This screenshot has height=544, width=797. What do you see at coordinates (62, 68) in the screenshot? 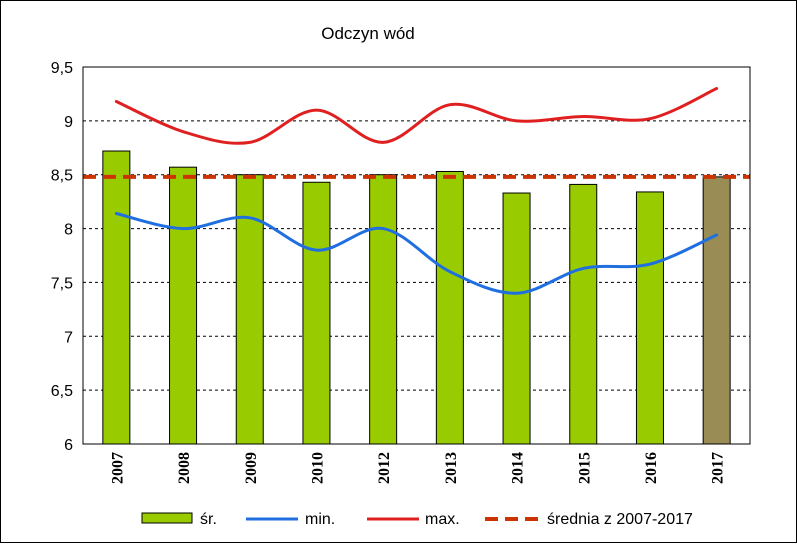
I see `y-tick-label: 9,5` at bounding box center [62, 68].